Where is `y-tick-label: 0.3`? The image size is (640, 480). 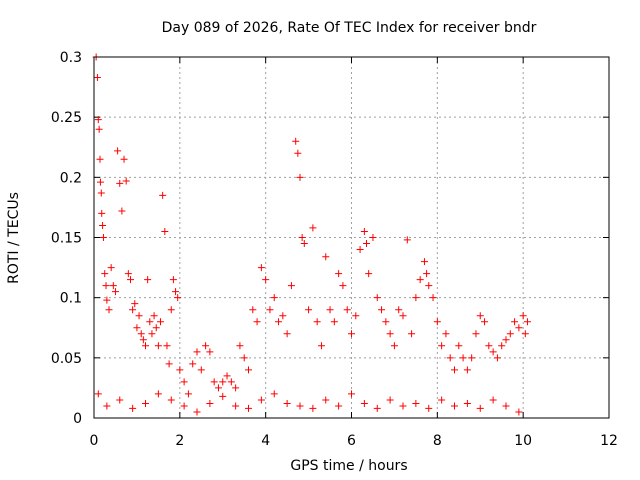 y-tick-label: 0.3 is located at coordinates (71, 58).